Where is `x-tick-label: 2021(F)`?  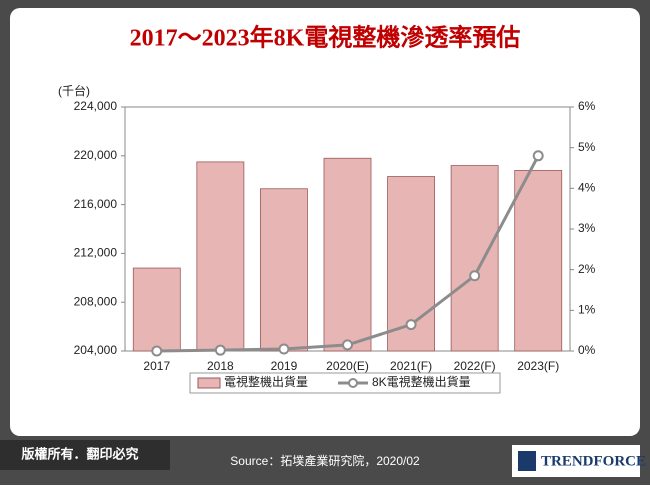
x-tick-label: 2021(F) is located at coordinates (411, 366).